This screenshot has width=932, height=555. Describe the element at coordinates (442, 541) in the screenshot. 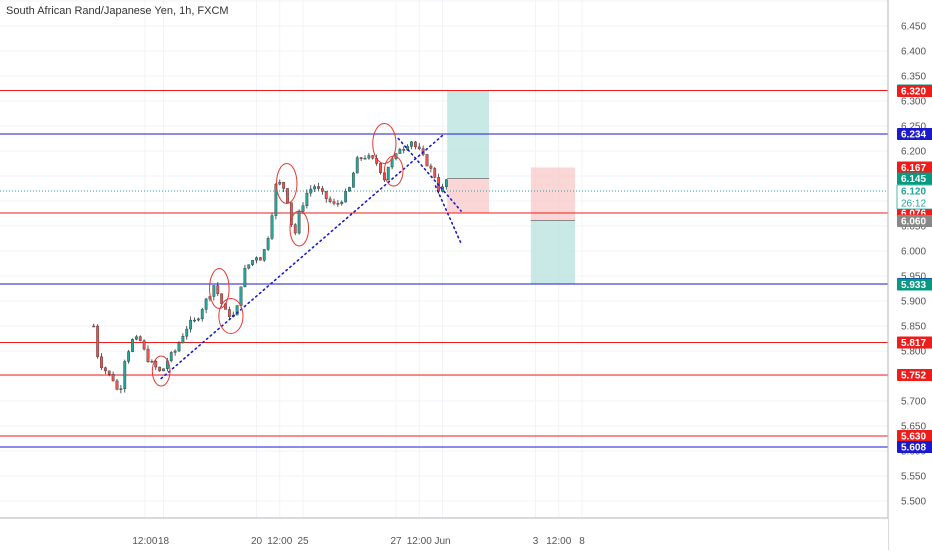

I see `time-tick-label: Jun` at that location.